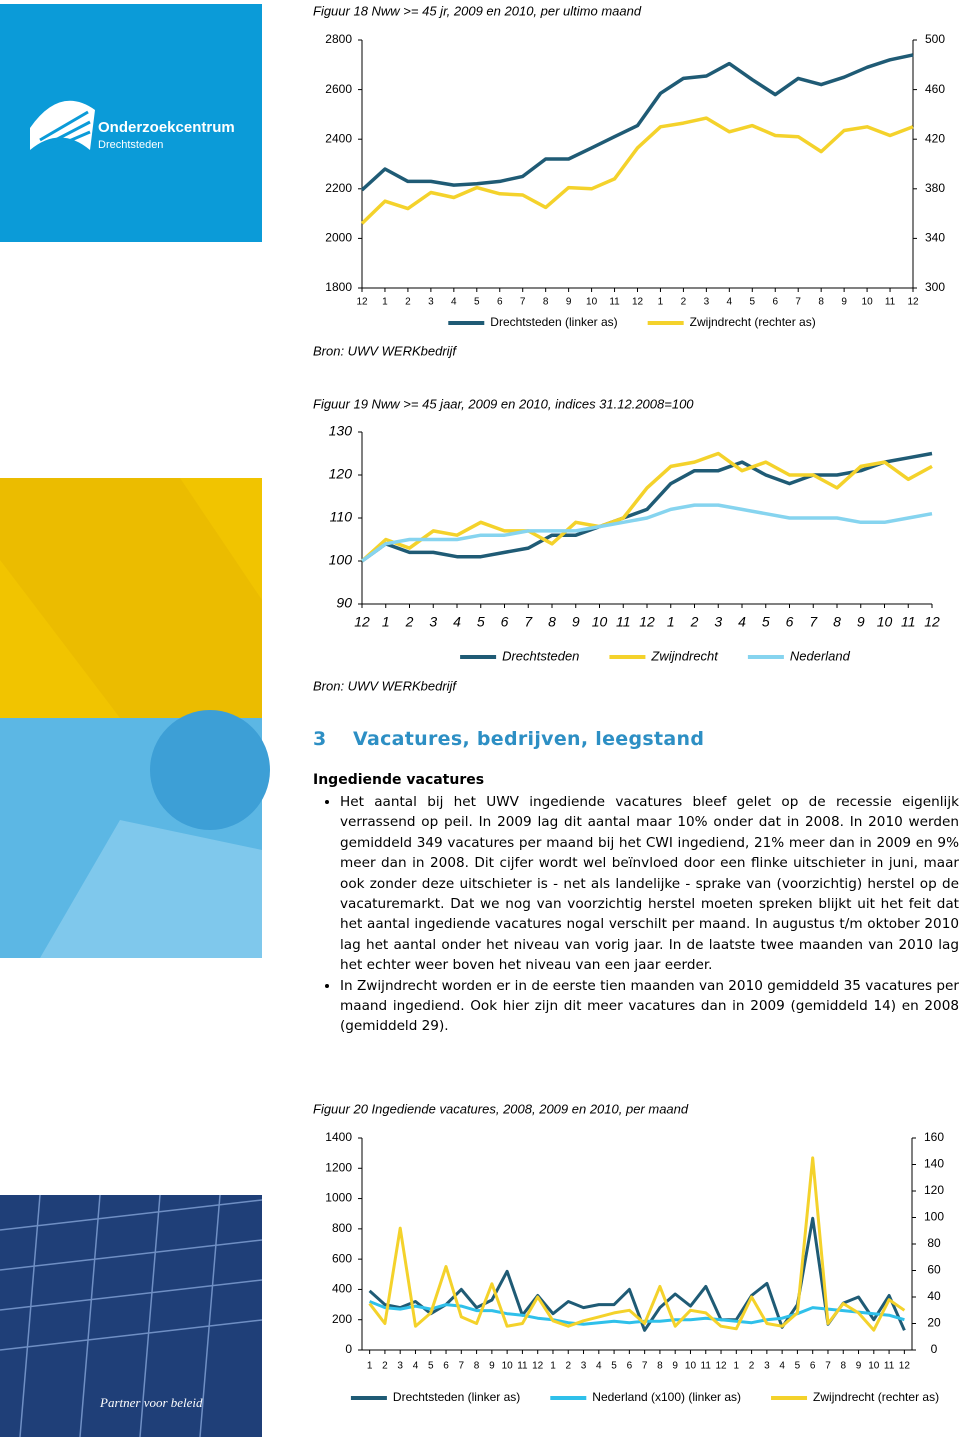 The height and width of the screenshot is (1437, 960). I want to click on section-heading: 3 Vacatures, bedrijven, leegstand, so click(636, 739).